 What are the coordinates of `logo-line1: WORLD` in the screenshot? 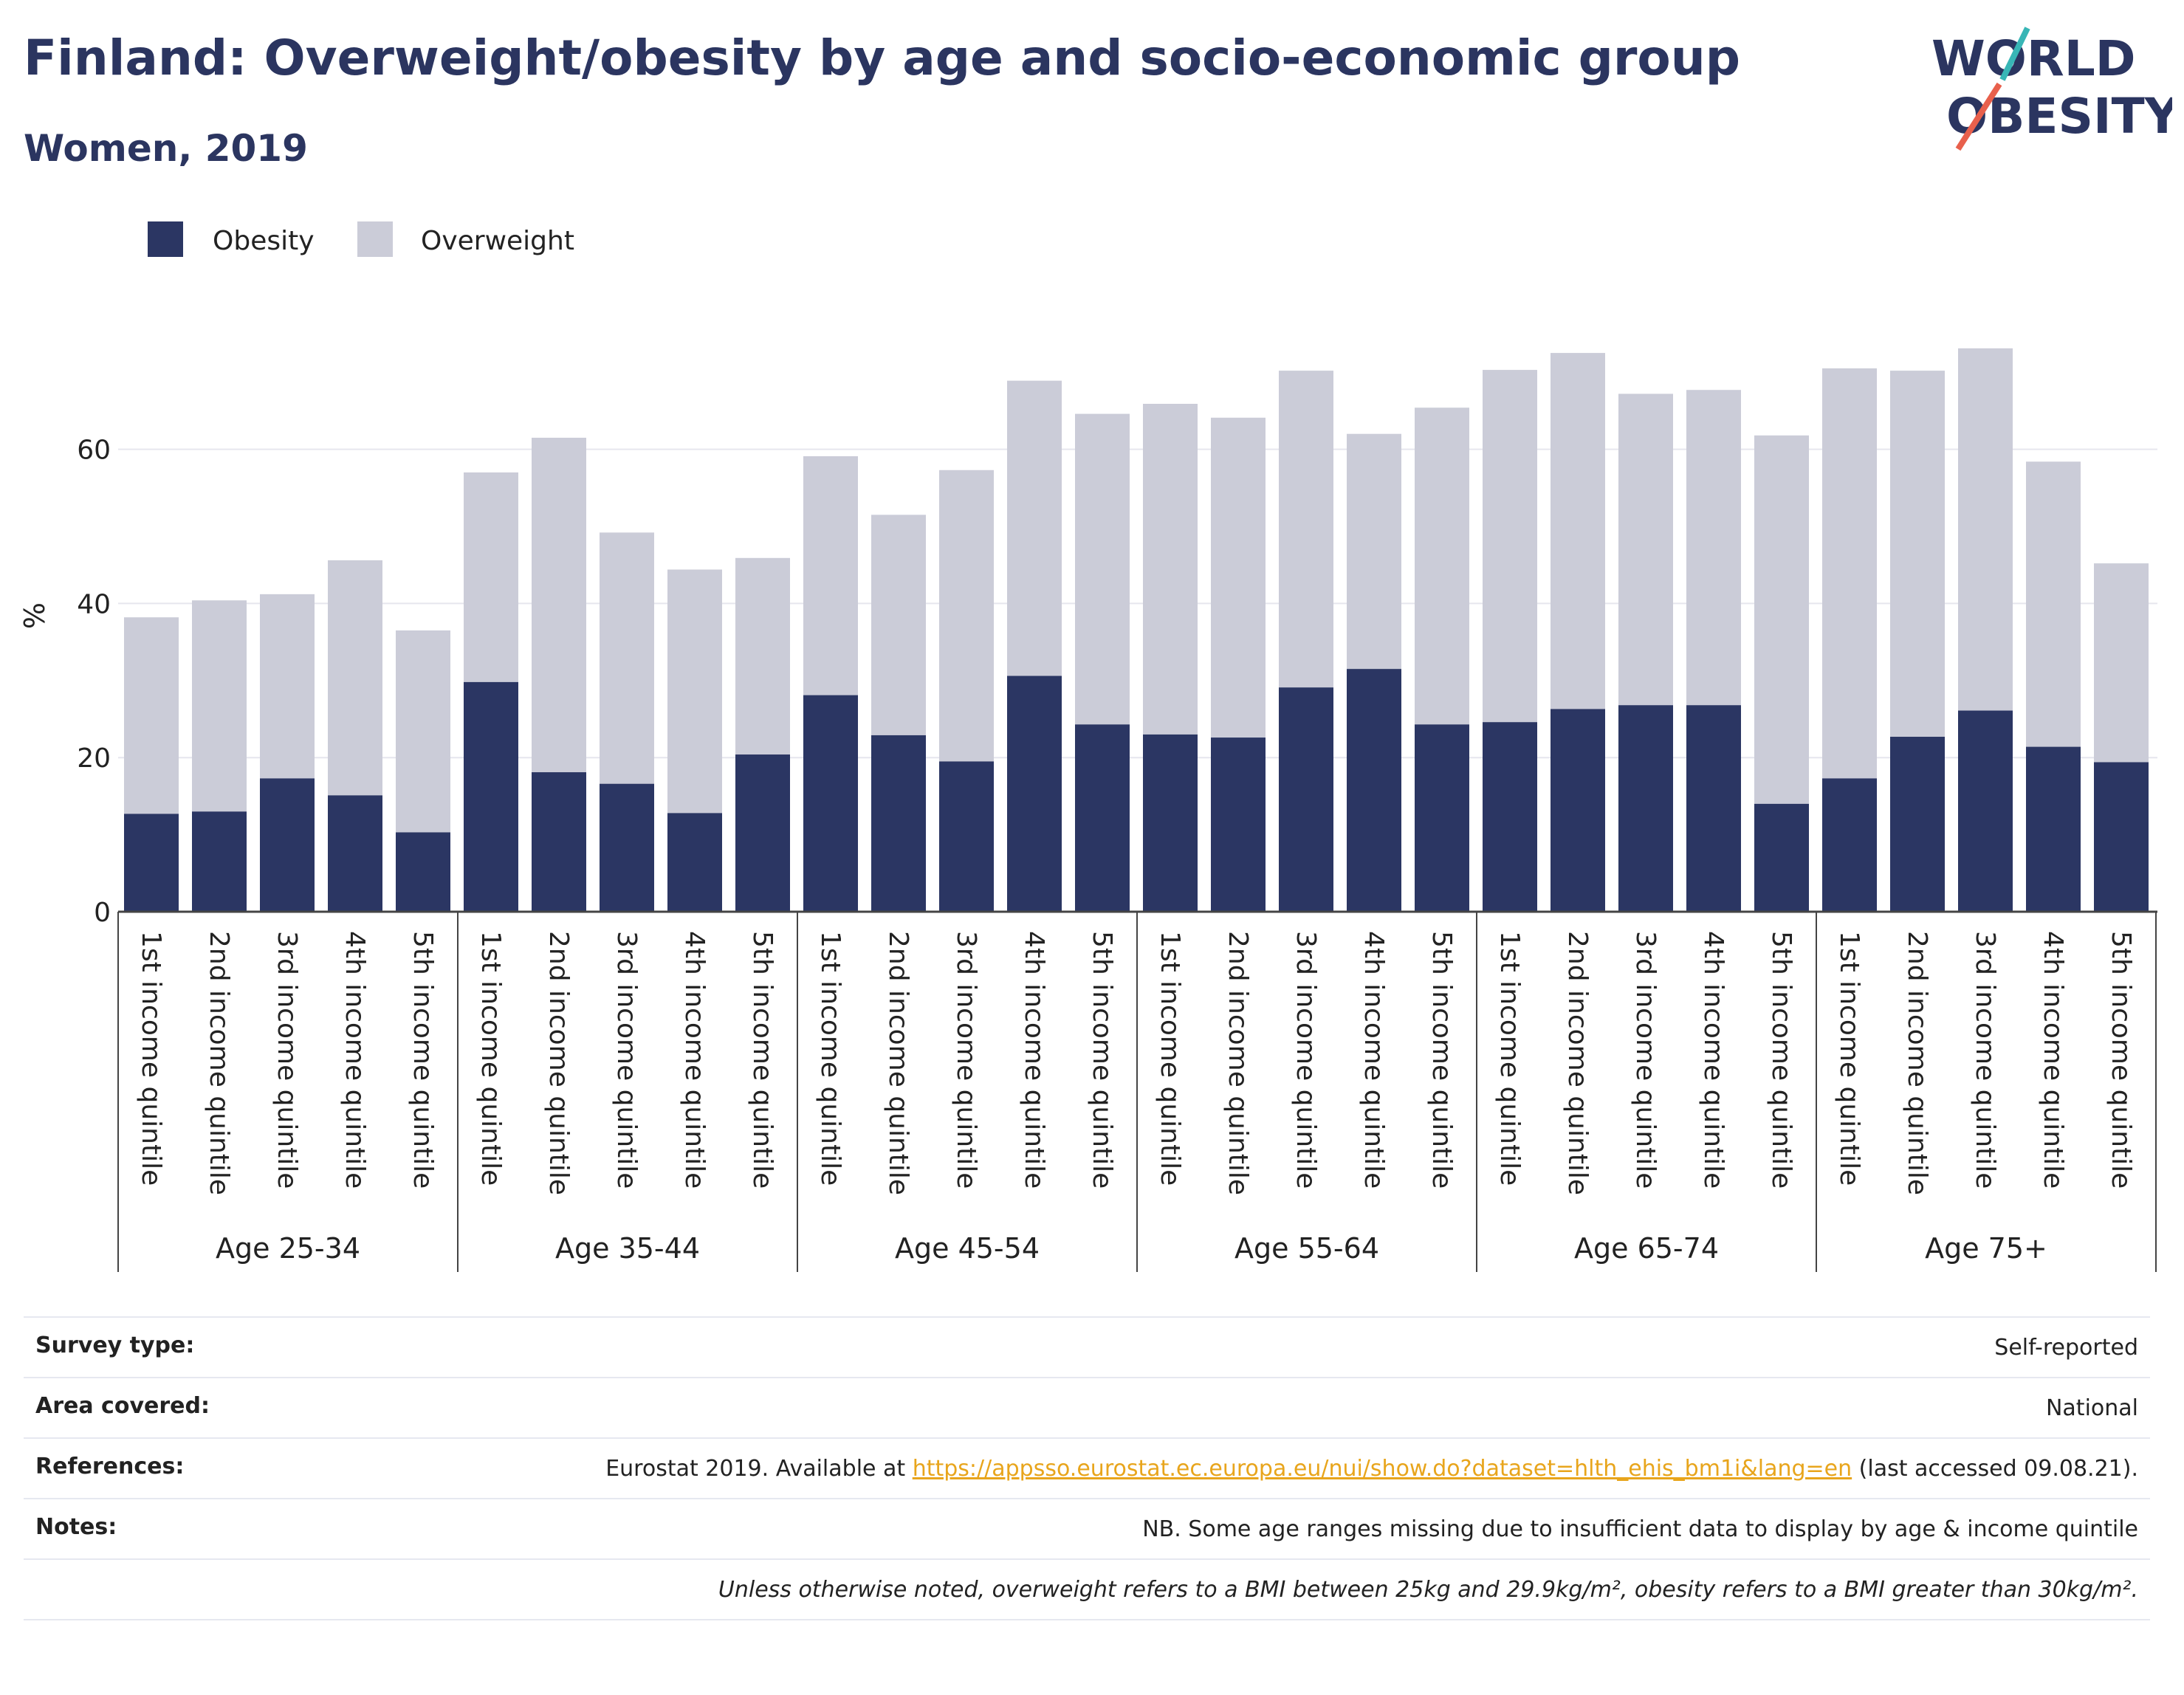 It's located at (2034, 58).